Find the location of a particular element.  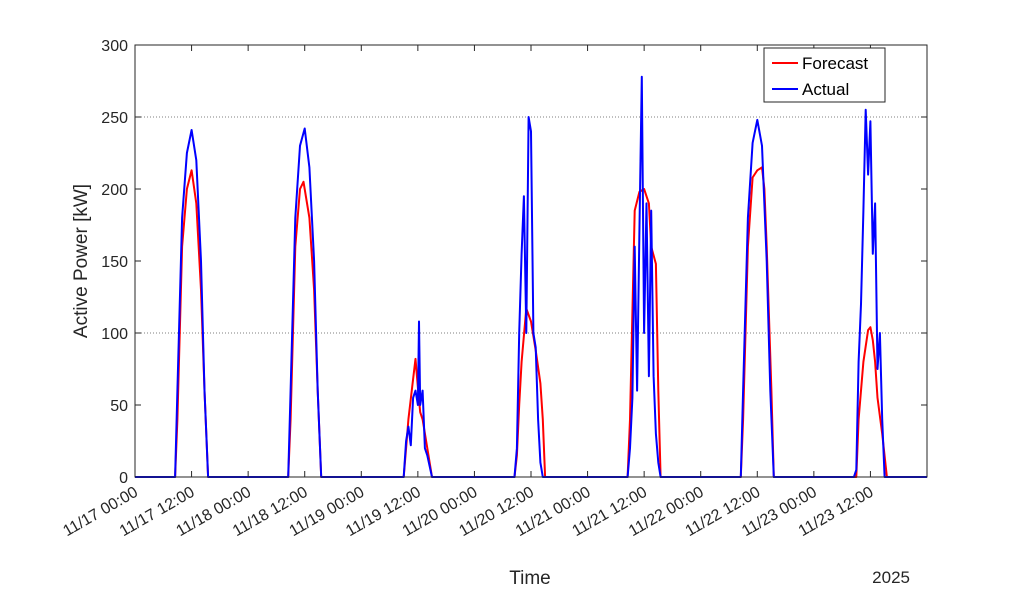

year-label: 2025 is located at coordinates (891, 577).